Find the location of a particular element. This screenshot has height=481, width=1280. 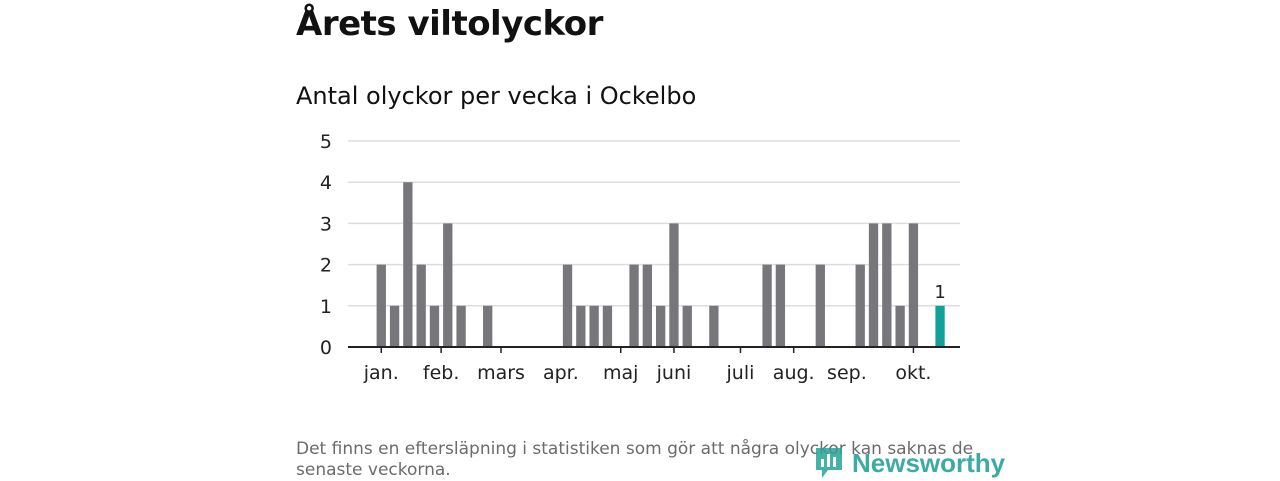

x-tick-label: jan. is located at coordinates (381, 373).